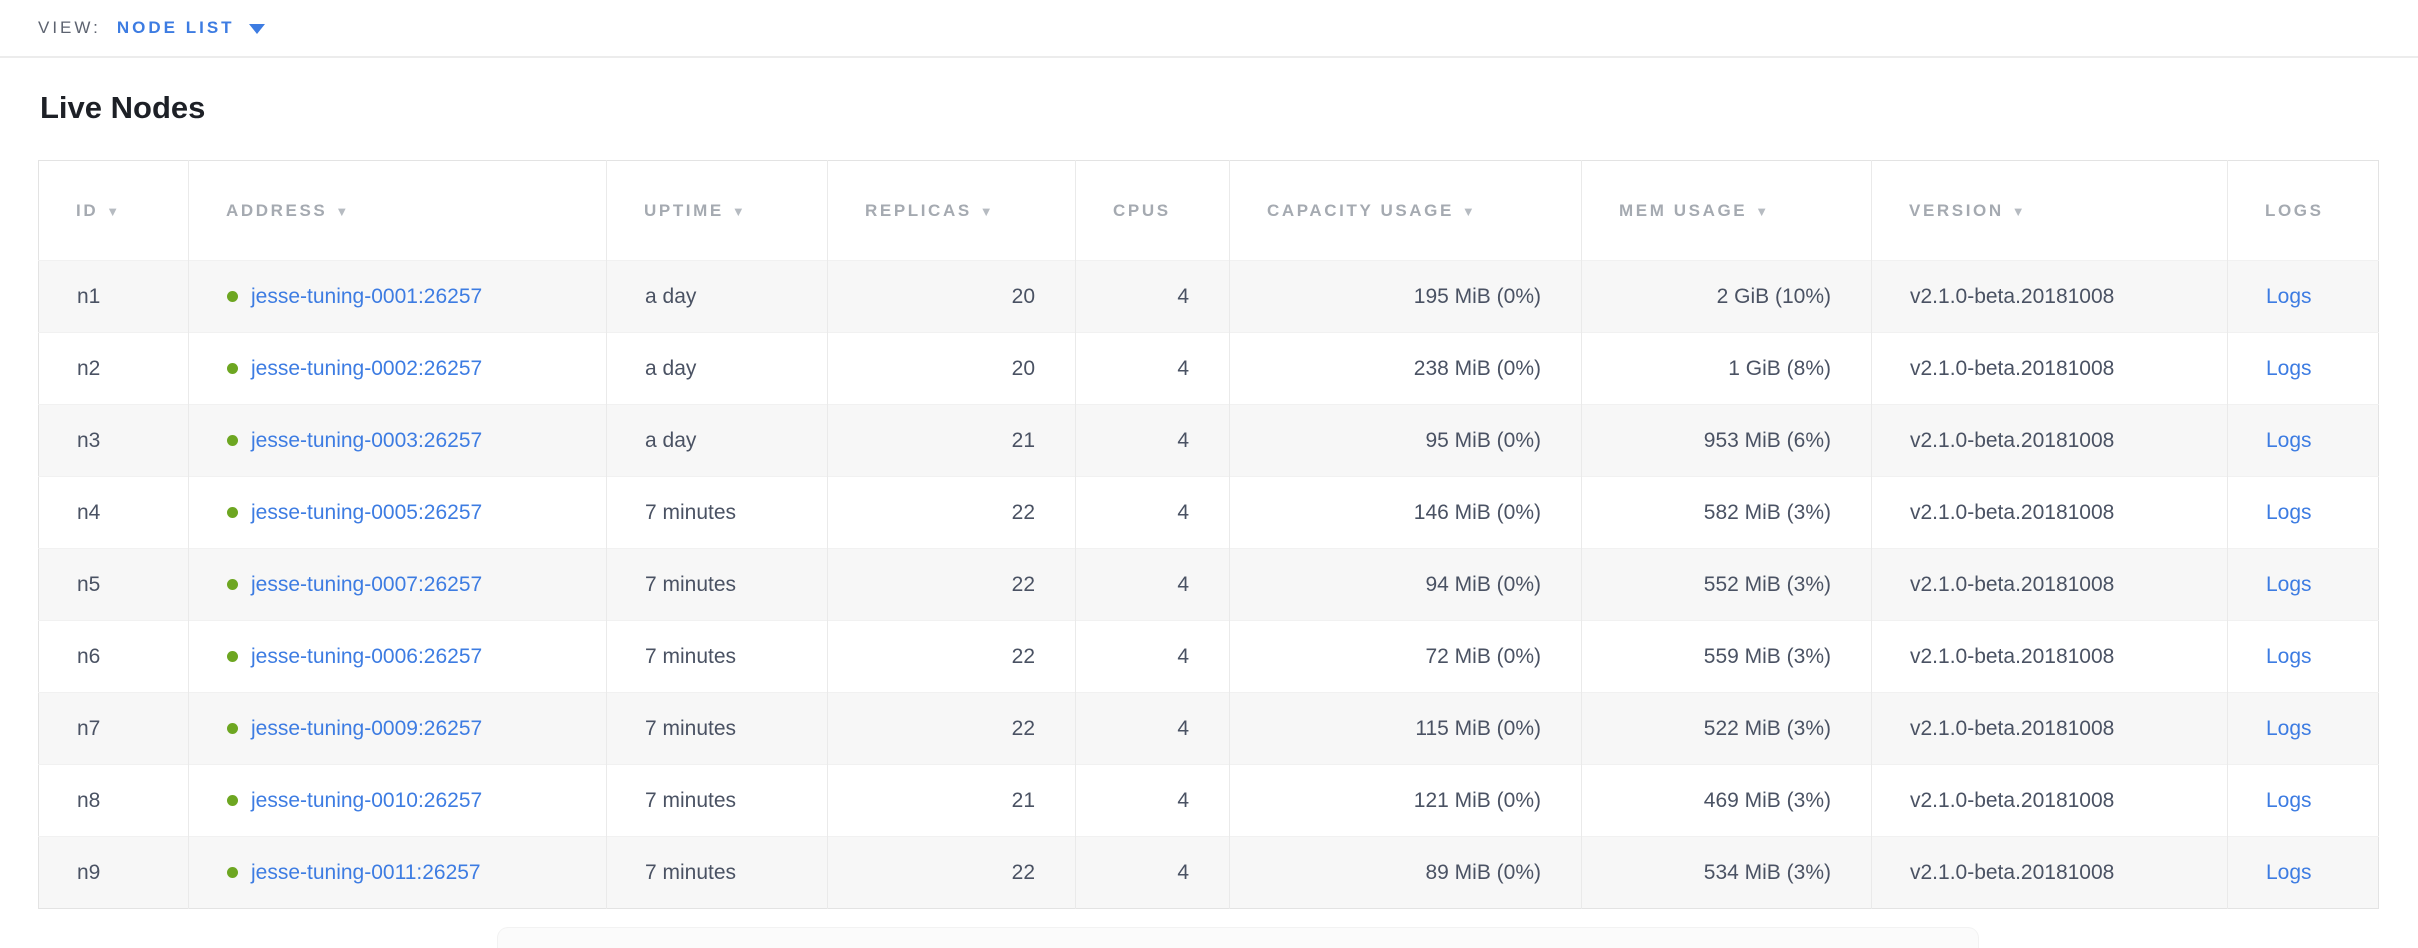  What do you see at coordinates (123, 107) in the screenshot?
I see `page-title: Live Nodes` at bounding box center [123, 107].